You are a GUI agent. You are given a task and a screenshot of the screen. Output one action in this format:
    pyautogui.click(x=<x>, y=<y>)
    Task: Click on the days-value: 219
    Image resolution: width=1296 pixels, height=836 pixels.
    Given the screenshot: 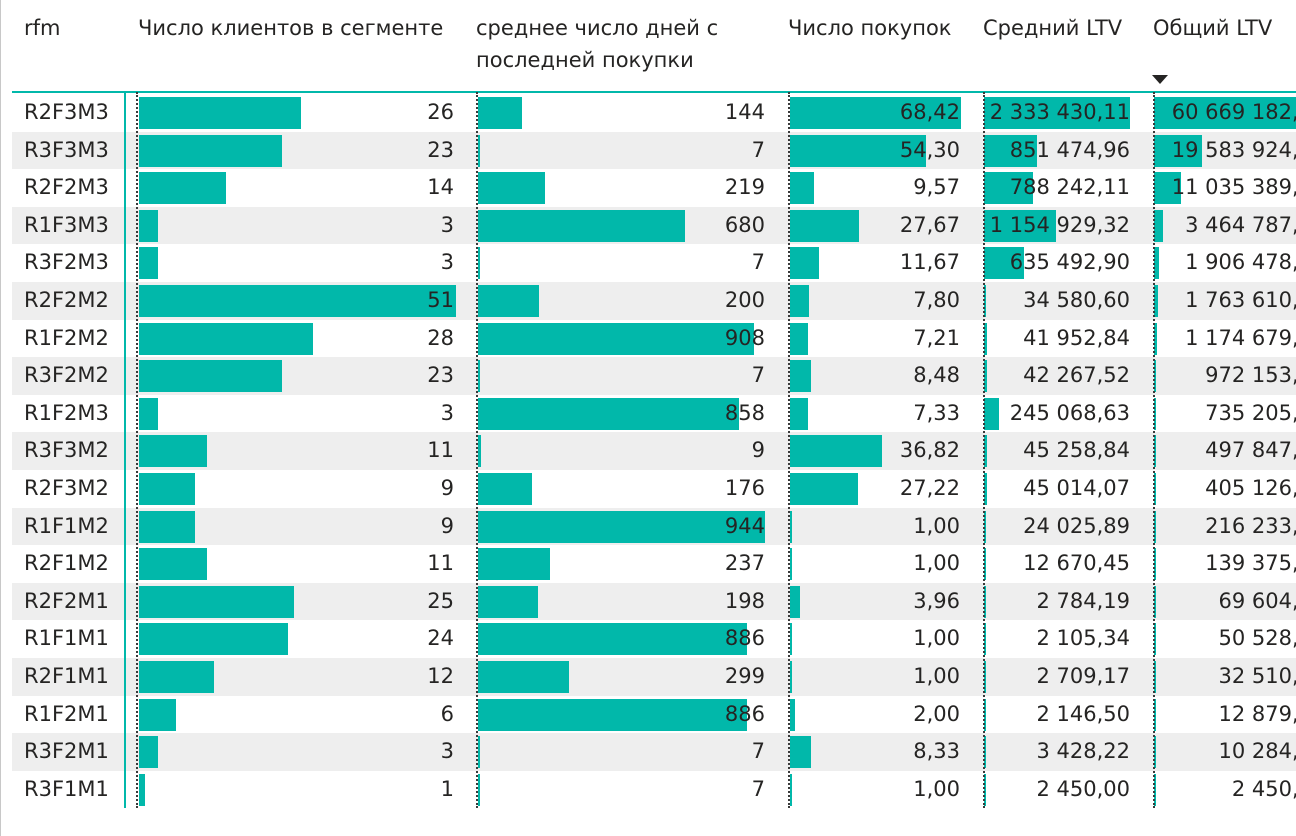 What is the action you would take?
    pyautogui.click(x=744, y=187)
    